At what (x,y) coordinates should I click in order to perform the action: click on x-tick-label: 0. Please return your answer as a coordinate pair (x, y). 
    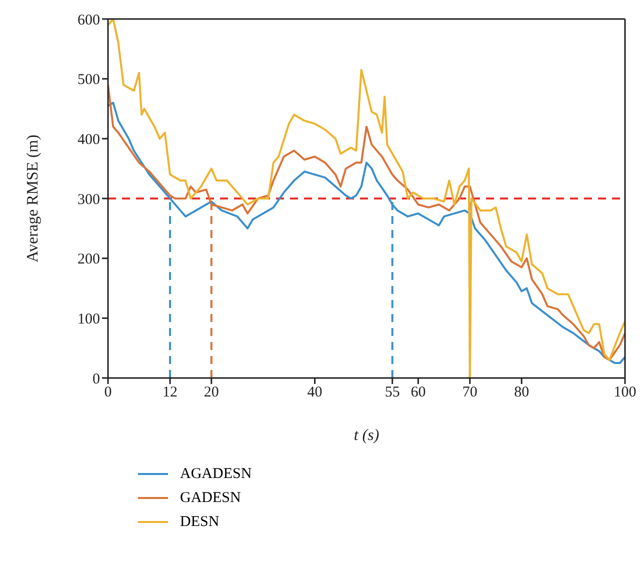
    Looking at the image, I should click on (108, 392).